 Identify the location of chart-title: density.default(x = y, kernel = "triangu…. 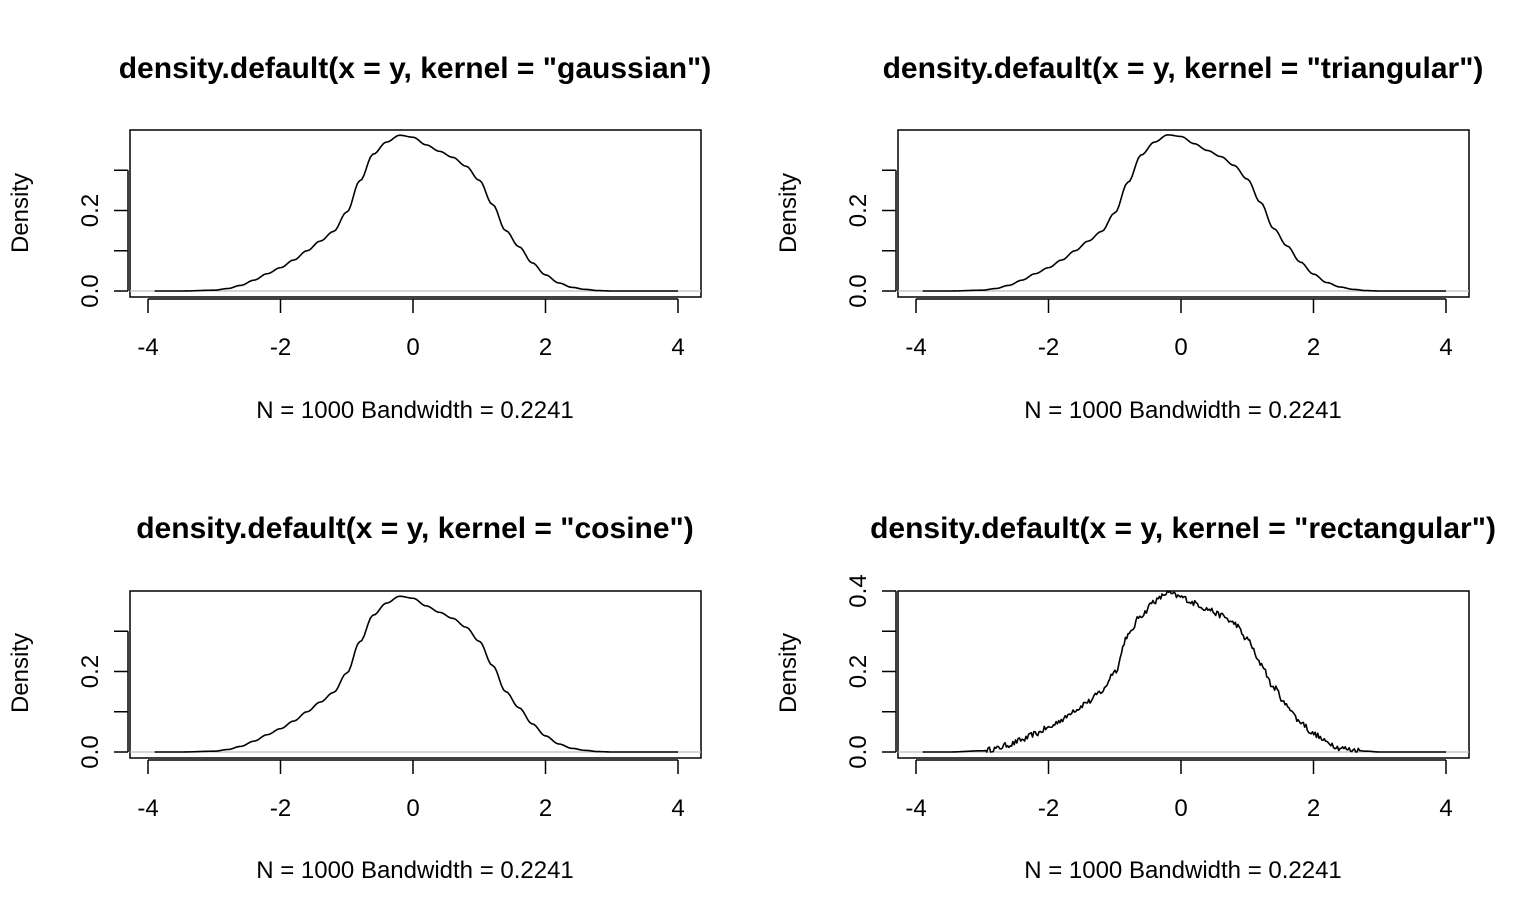
(1183, 68).